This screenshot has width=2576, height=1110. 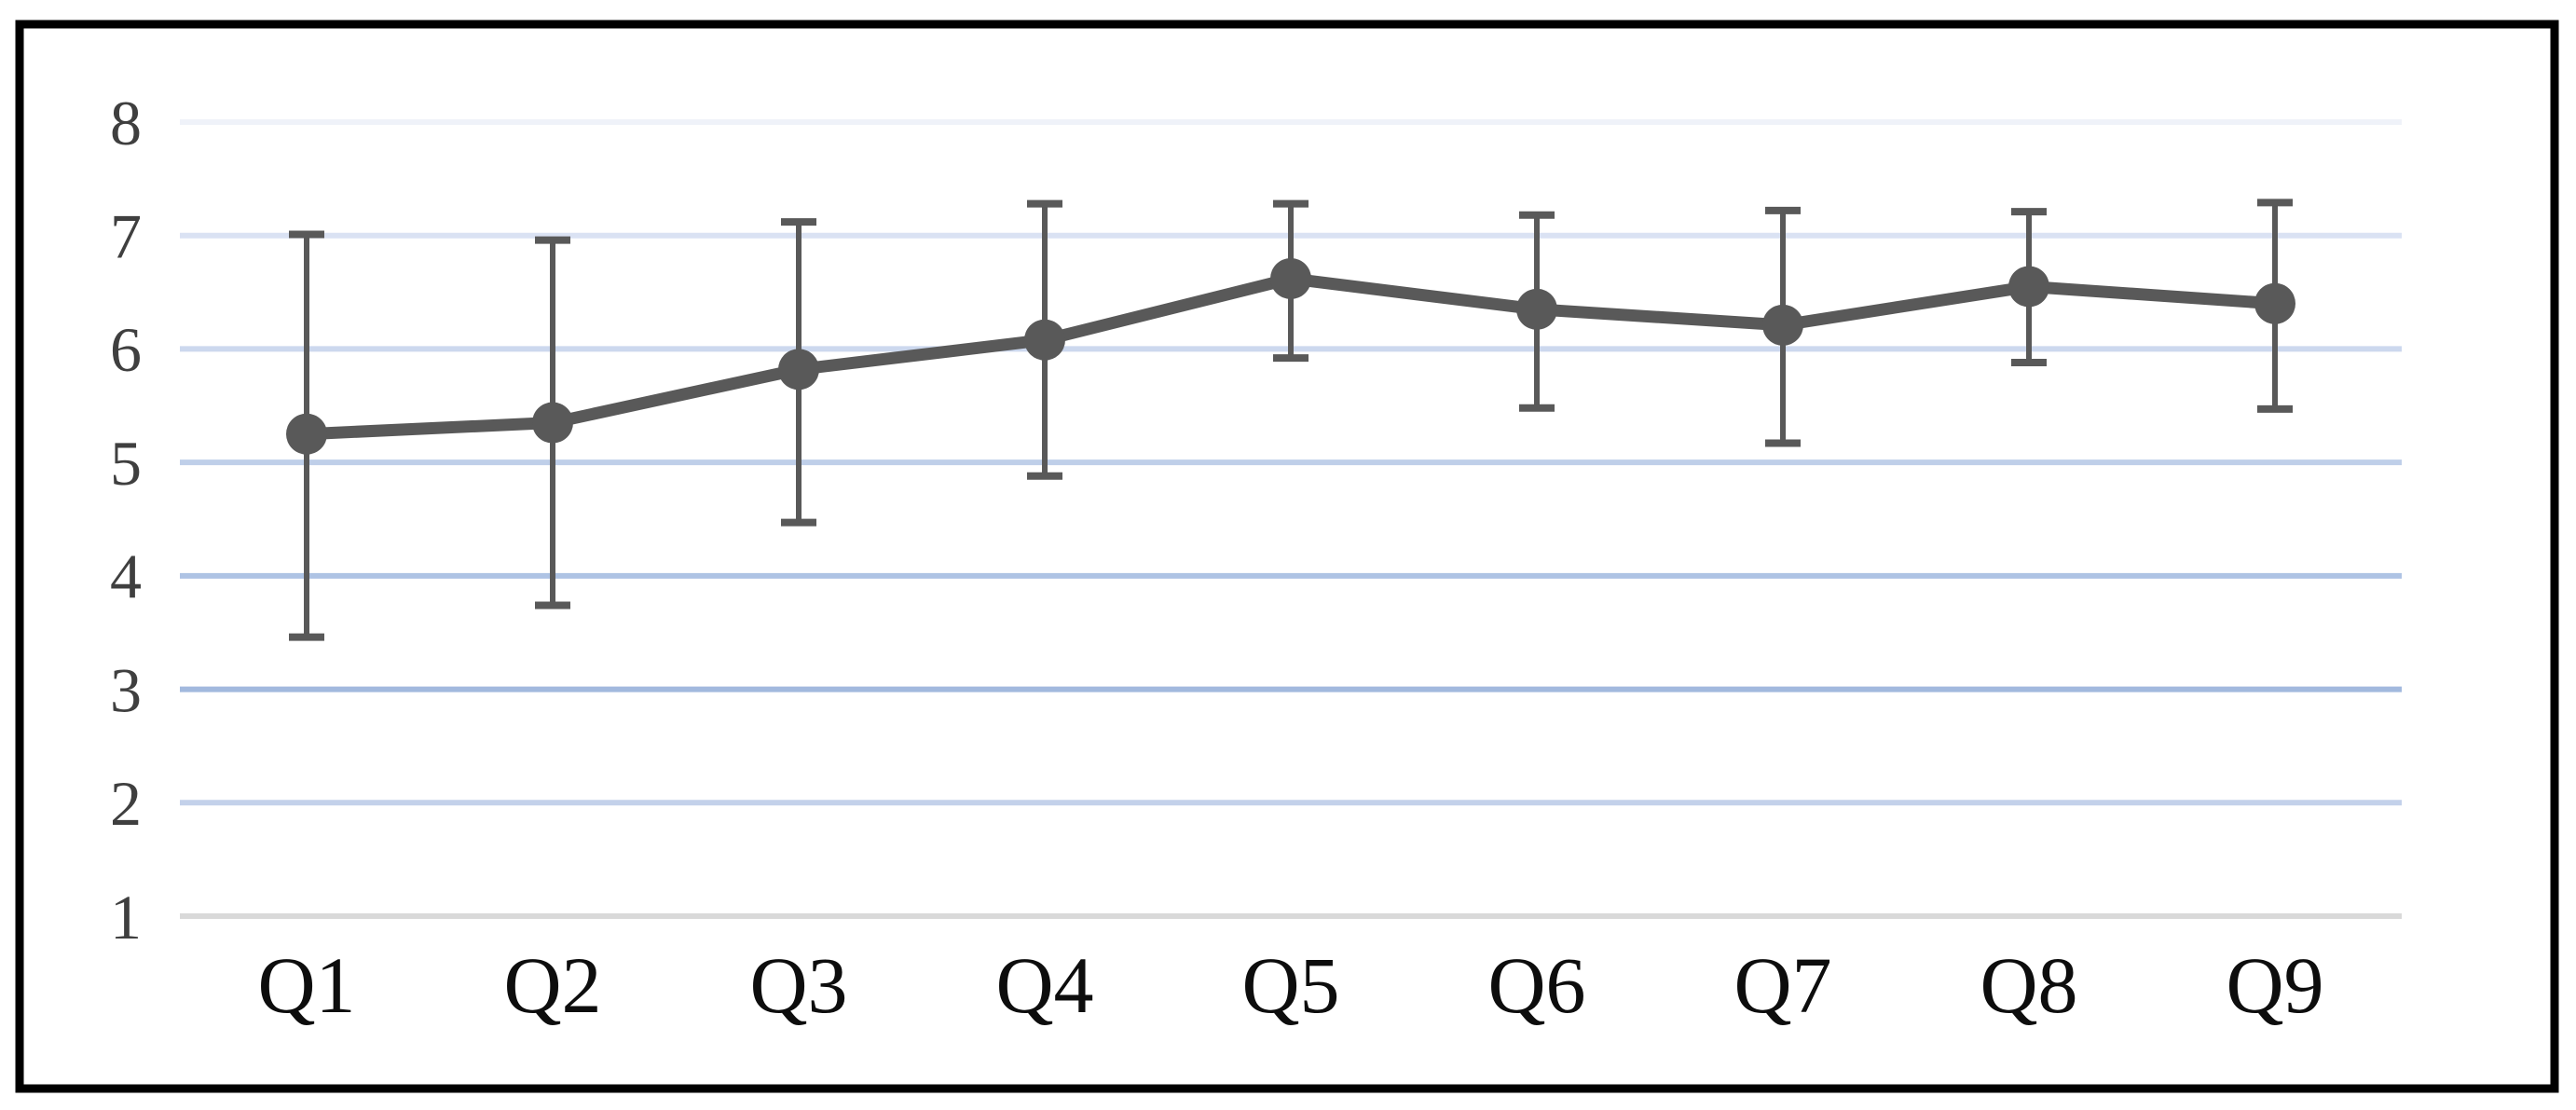 What do you see at coordinates (798, 985) in the screenshot?
I see `x-tick-label-Q3: Q3` at bounding box center [798, 985].